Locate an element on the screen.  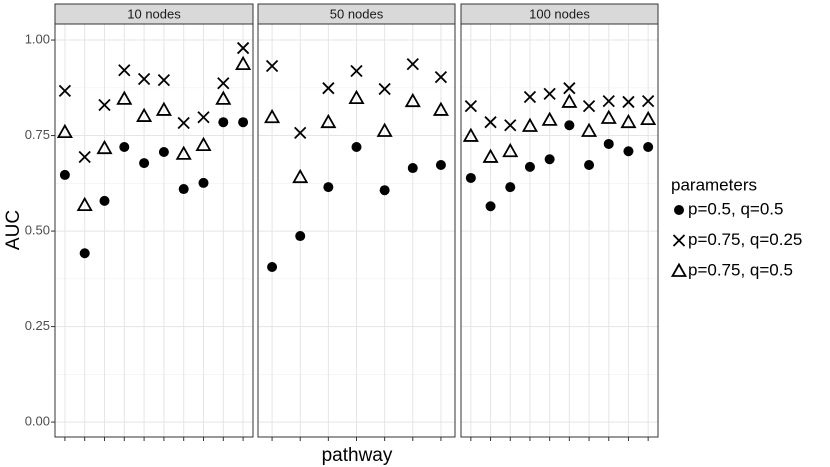
legend-label: p=0.75, q=0.5 is located at coordinates (740, 269).